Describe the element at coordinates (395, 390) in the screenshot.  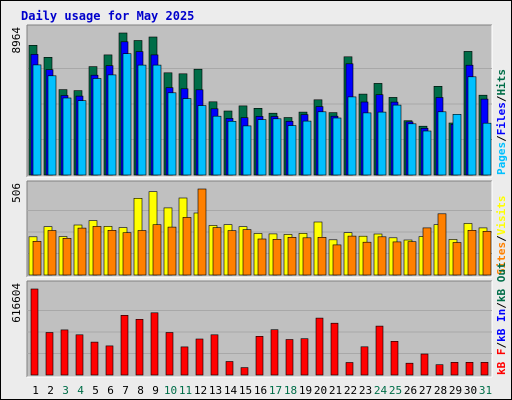
I see `day-label-25: 25` at that location.